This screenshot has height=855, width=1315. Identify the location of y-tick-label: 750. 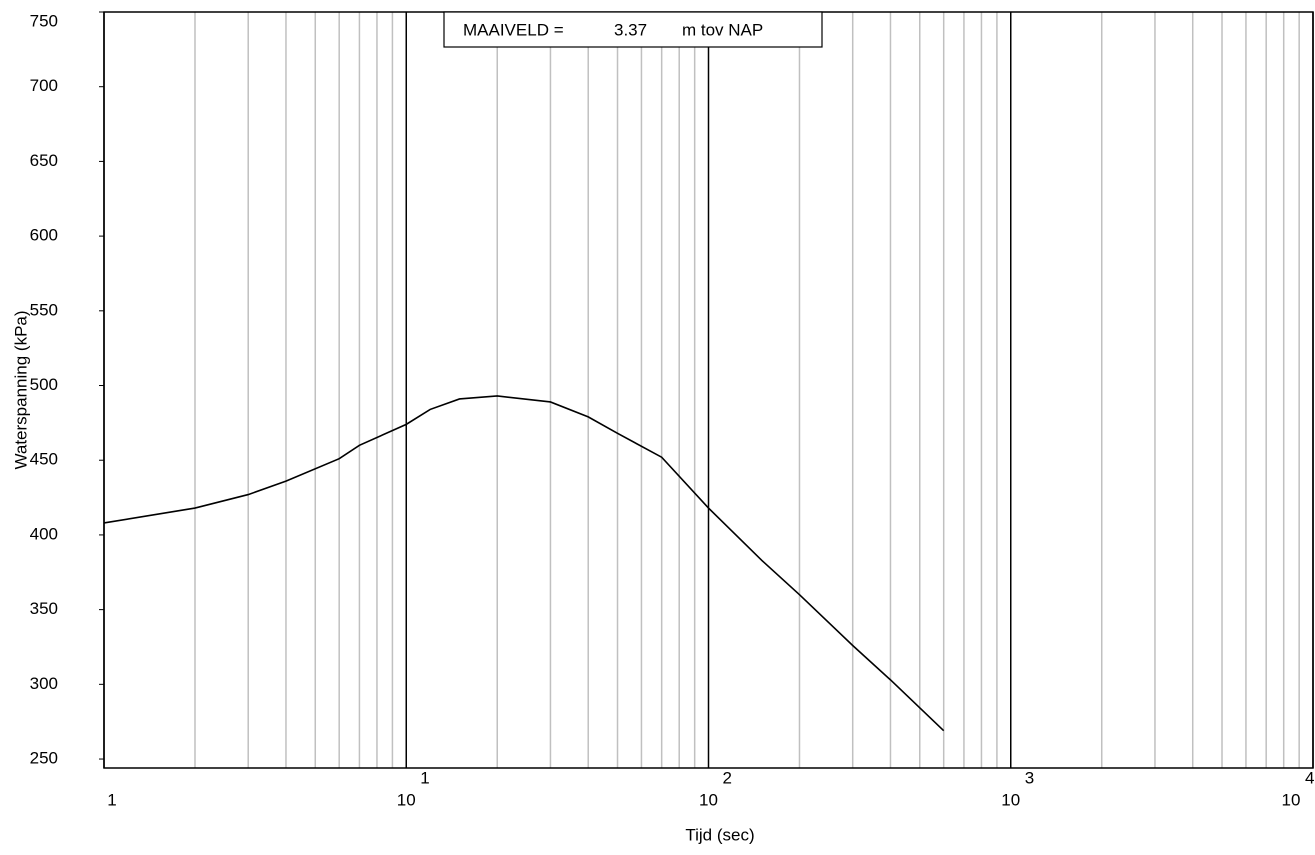
(44, 20).